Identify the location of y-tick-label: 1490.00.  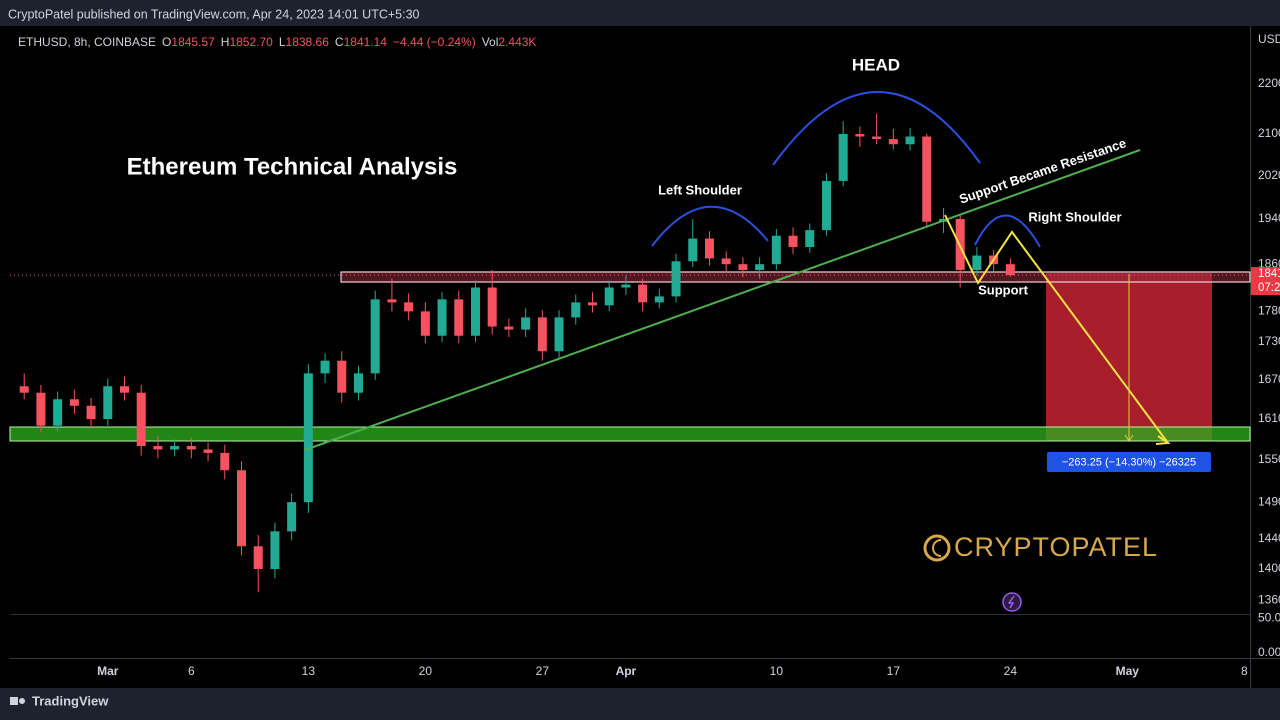
(1269, 501).